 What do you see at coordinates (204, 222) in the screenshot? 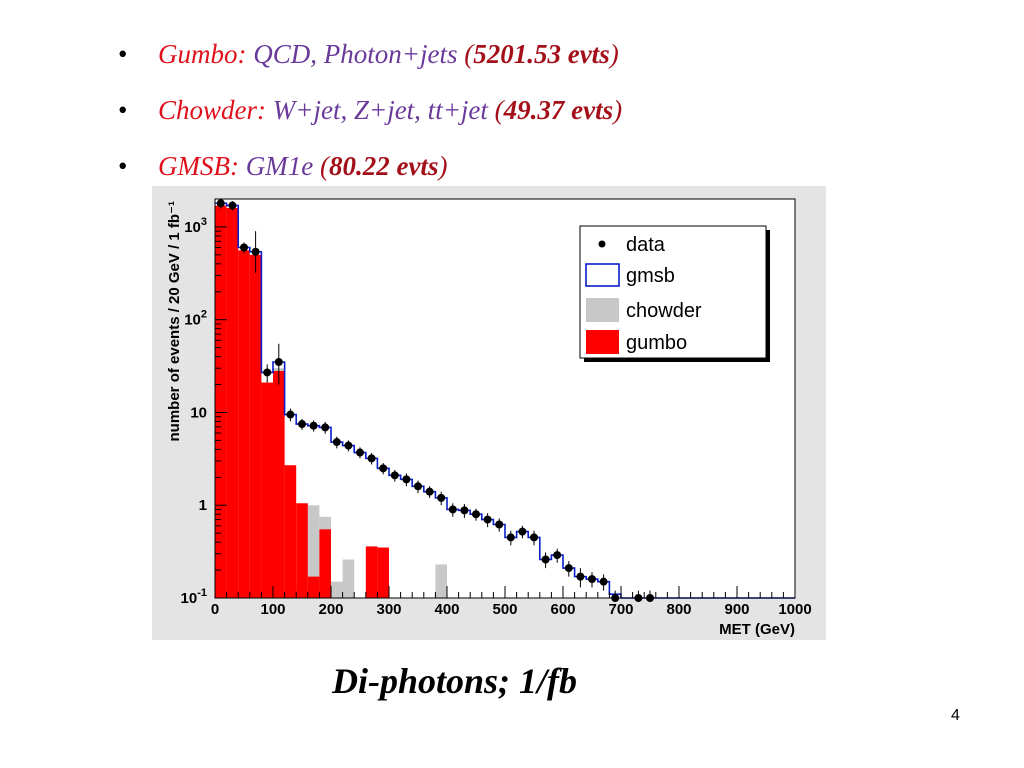
I see `y-tick-exponent: 3` at bounding box center [204, 222].